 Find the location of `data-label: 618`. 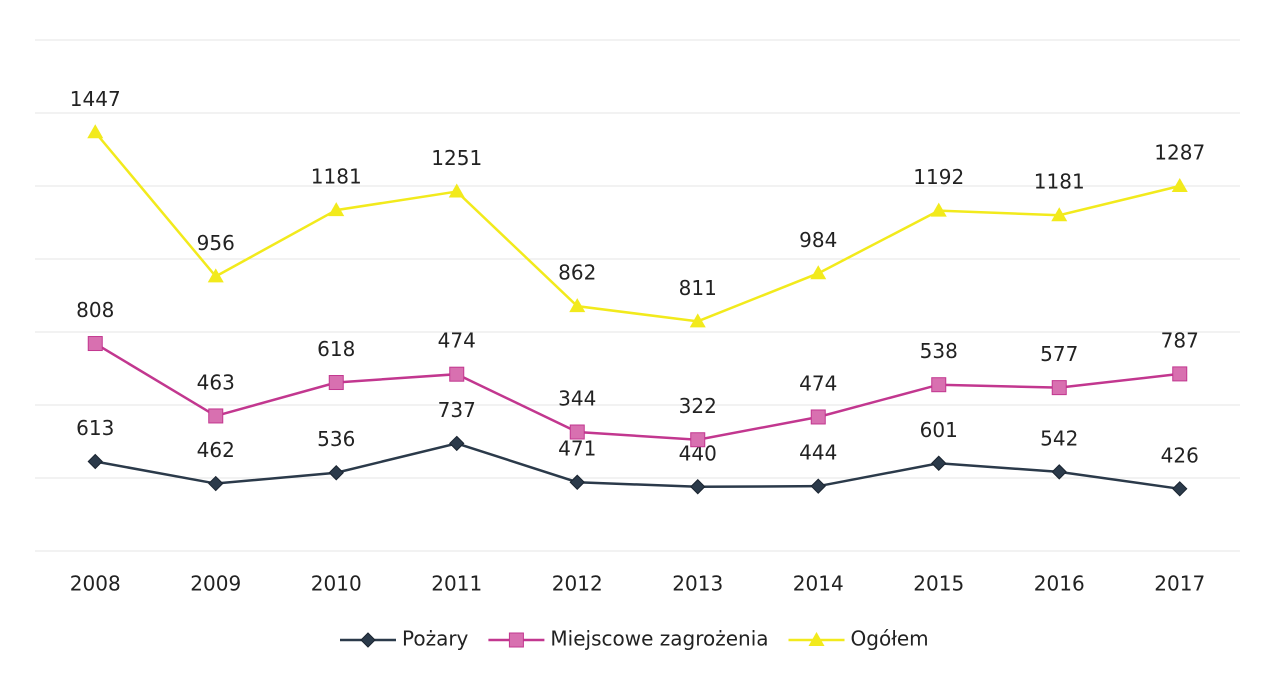

data-label: 618 is located at coordinates (336, 349).